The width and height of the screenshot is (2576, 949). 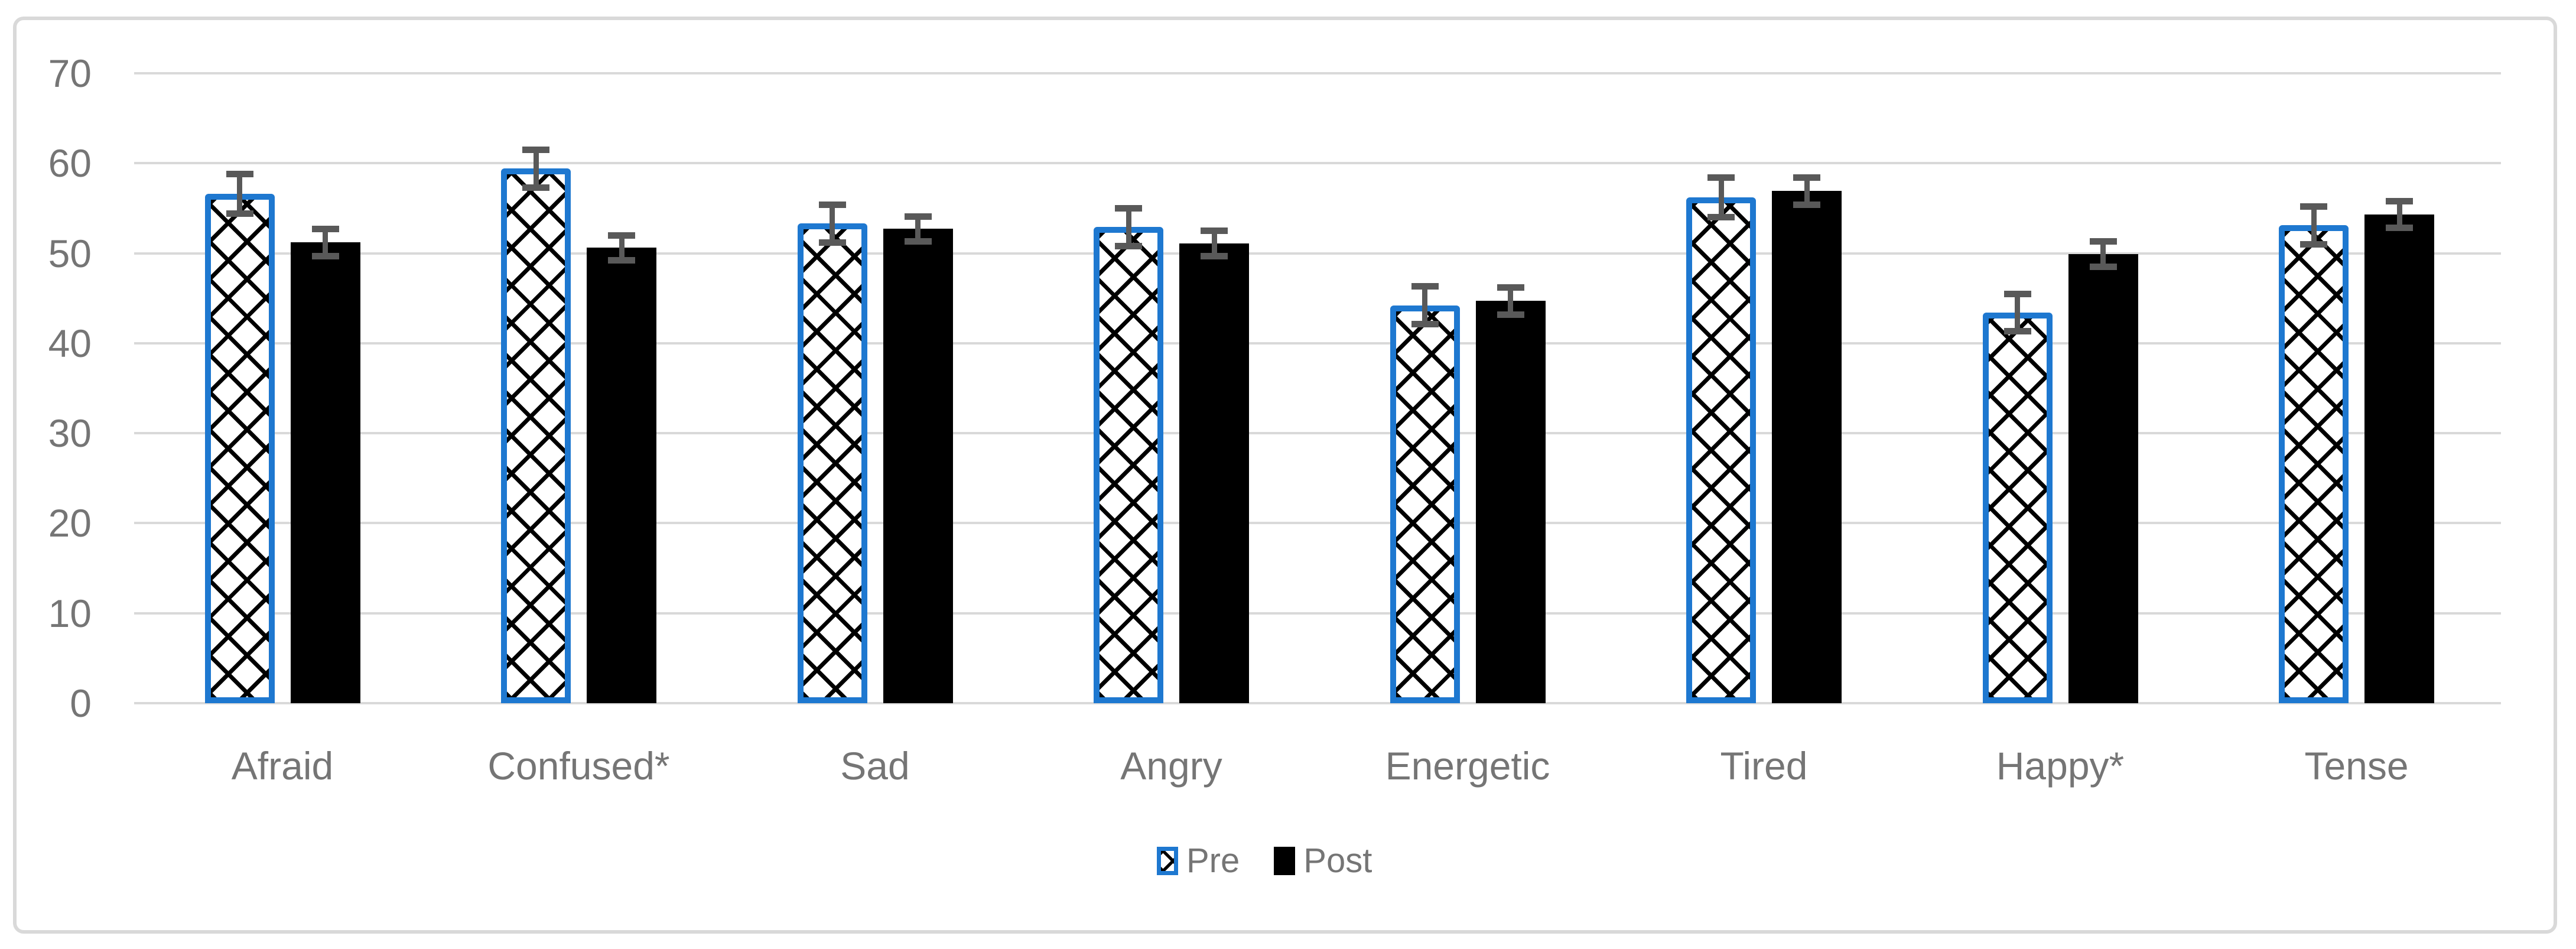 What do you see at coordinates (832, 463) in the screenshot?
I see `bar-pre-sad` at bounding box center [832, 463].